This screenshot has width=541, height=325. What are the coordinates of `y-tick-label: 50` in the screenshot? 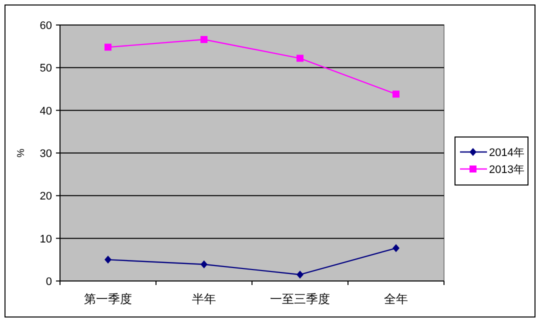 It's located at (46, 68).